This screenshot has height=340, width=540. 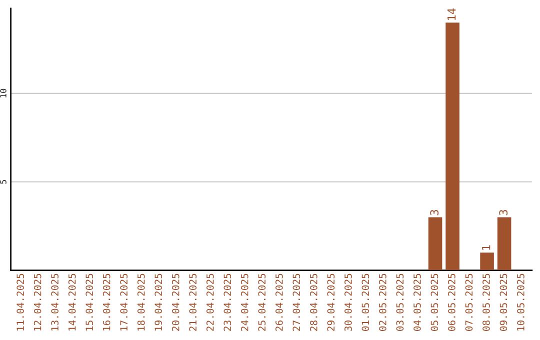 I want to click on x-tick-label: 28.04.2025, so click(x=314, y=302).